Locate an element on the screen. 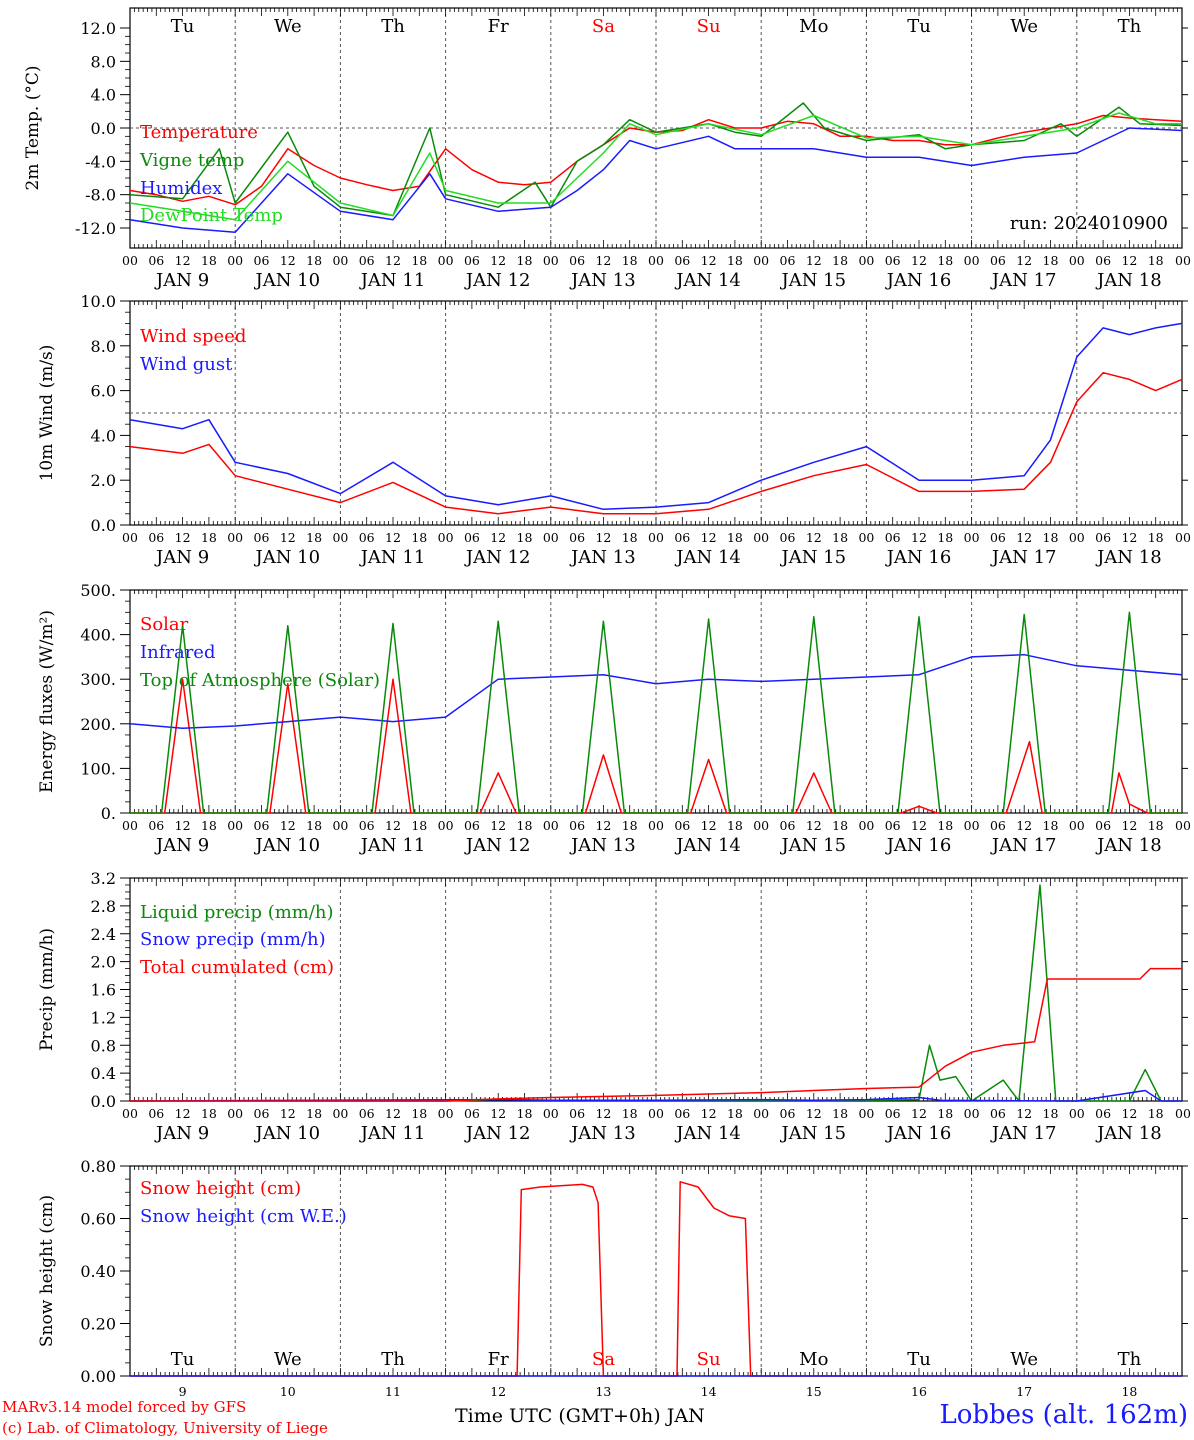 The width and height of the screenshot is (1194, 1440). weekday-label: Th is located at coordinates (1130, 1359).